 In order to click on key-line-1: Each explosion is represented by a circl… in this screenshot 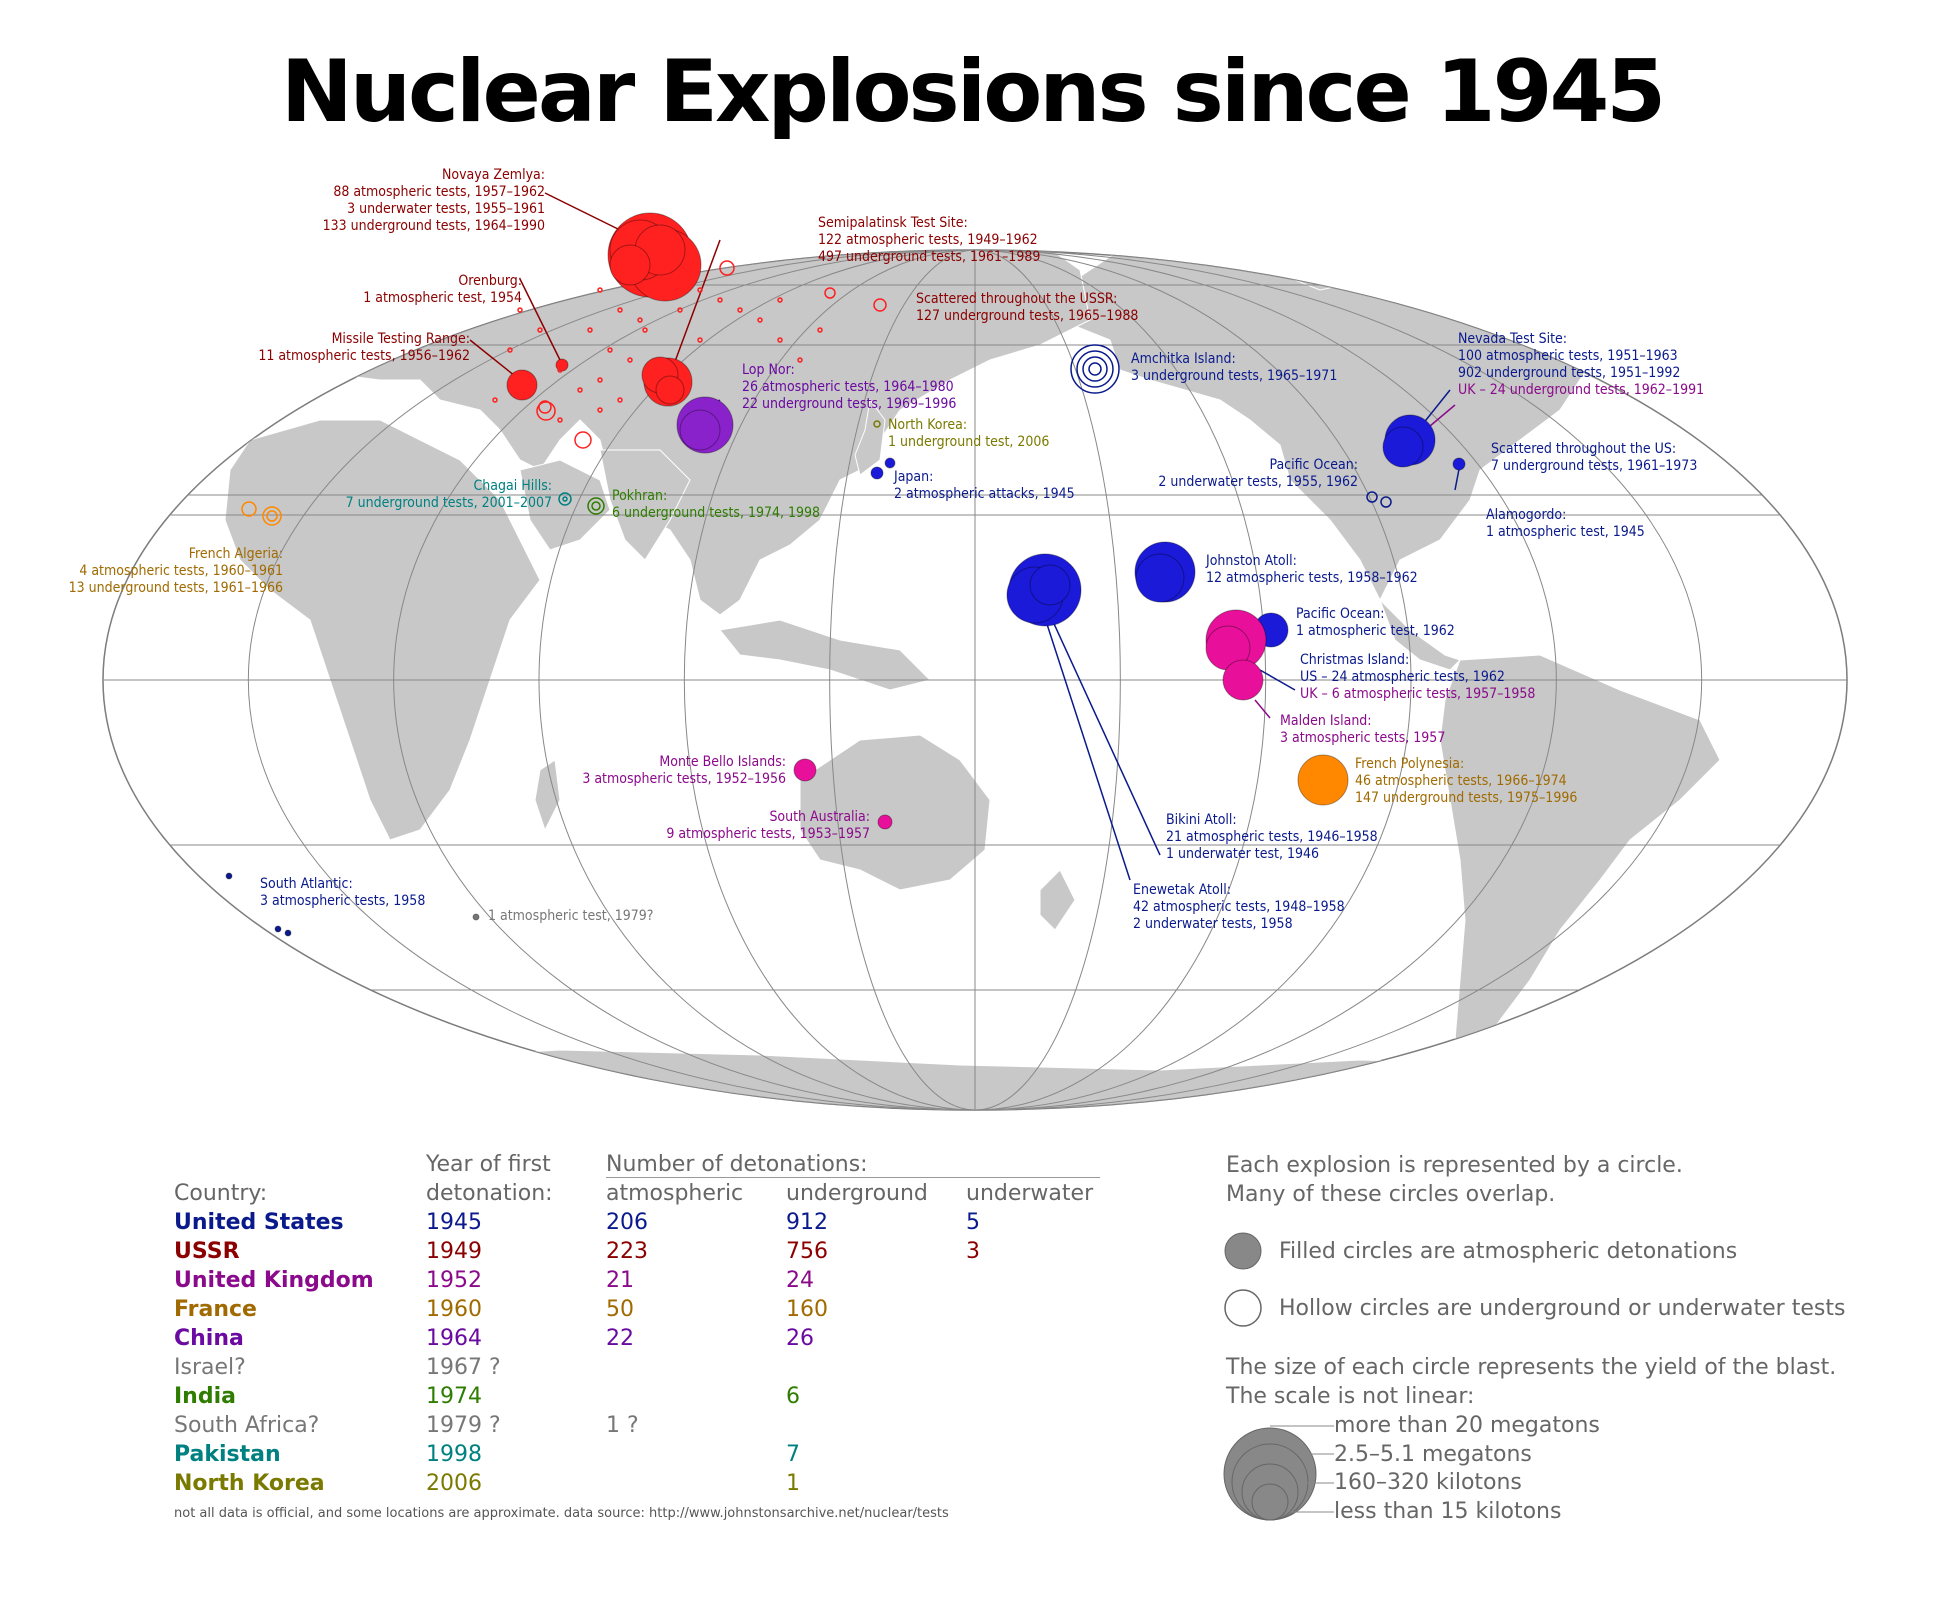, I will do `click(1454, 1165)`.